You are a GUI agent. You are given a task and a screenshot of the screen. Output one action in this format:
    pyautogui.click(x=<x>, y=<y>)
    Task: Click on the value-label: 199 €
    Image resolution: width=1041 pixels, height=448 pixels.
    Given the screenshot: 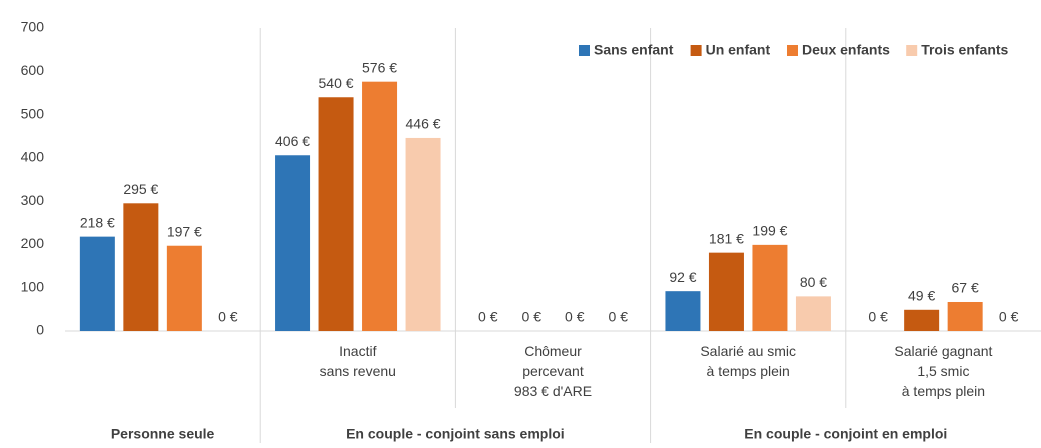 What is the action you would take?
    pyautogui.click(x=769, y=231)
    